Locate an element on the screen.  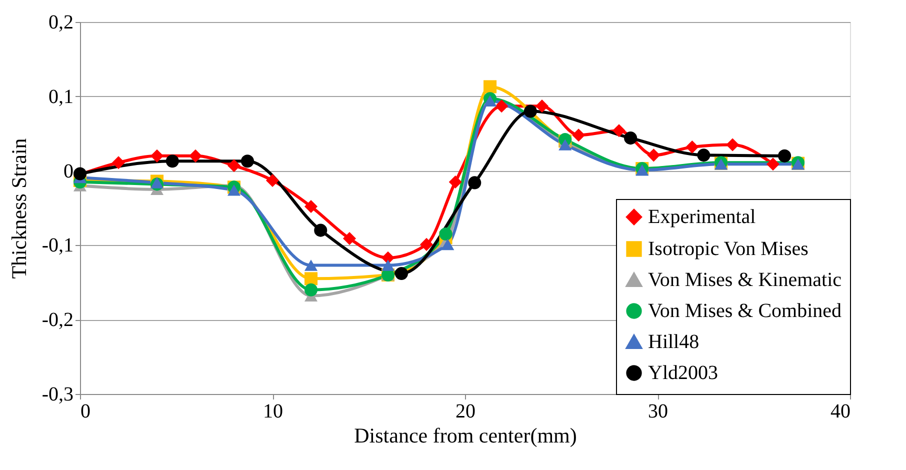
x-tick-label: 20 is located at coordinates (466, 411).